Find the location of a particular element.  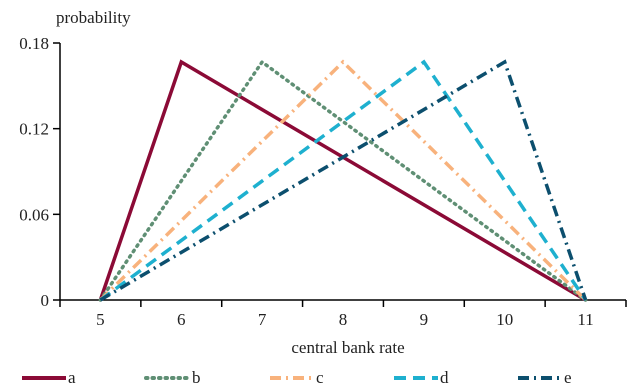

legend-label-a: a is located at coordinates (72, 377).